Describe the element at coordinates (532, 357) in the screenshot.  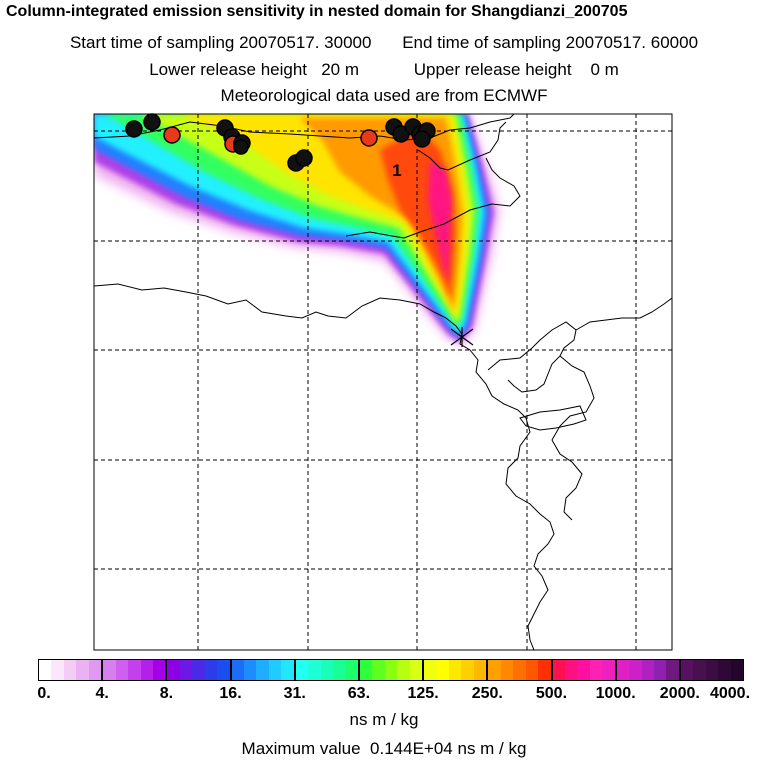
I see `coastline-peninsula` at that location.